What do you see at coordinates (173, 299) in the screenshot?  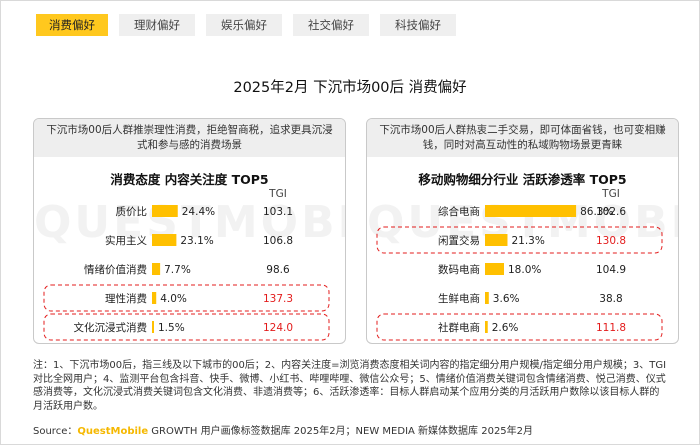 I see `value-label: 4.0%` at bounding box center [173, 299].